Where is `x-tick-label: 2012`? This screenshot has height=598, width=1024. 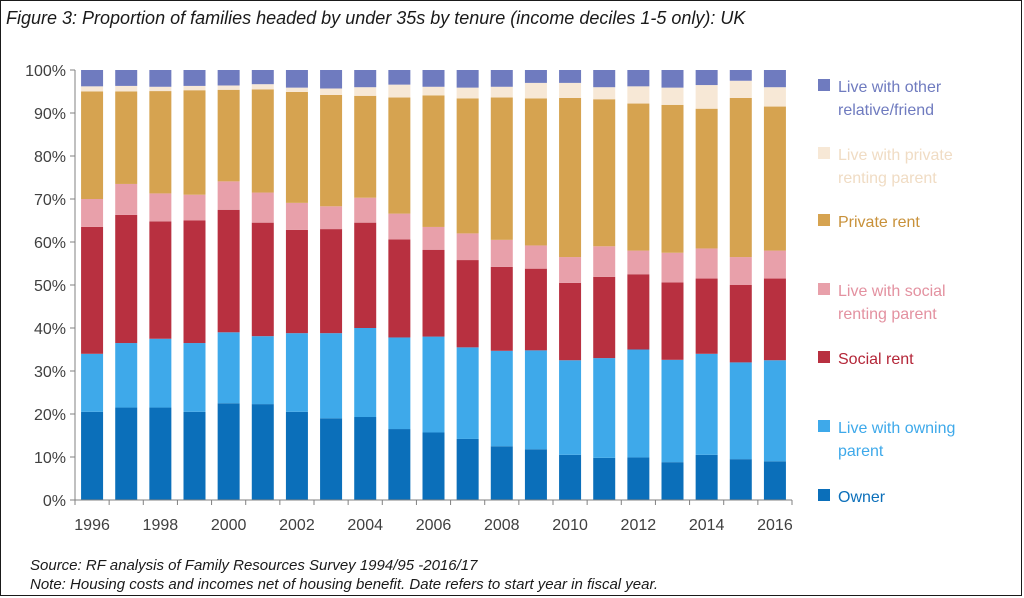
x-tick-label: 2012 is located at coordinates (639, 525).